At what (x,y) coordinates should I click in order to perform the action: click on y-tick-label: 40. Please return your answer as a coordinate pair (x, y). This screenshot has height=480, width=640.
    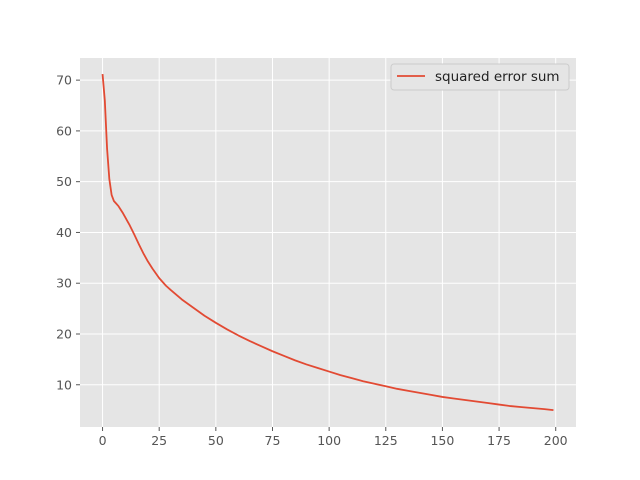
    Looking at the image, I should click on (64, 232).